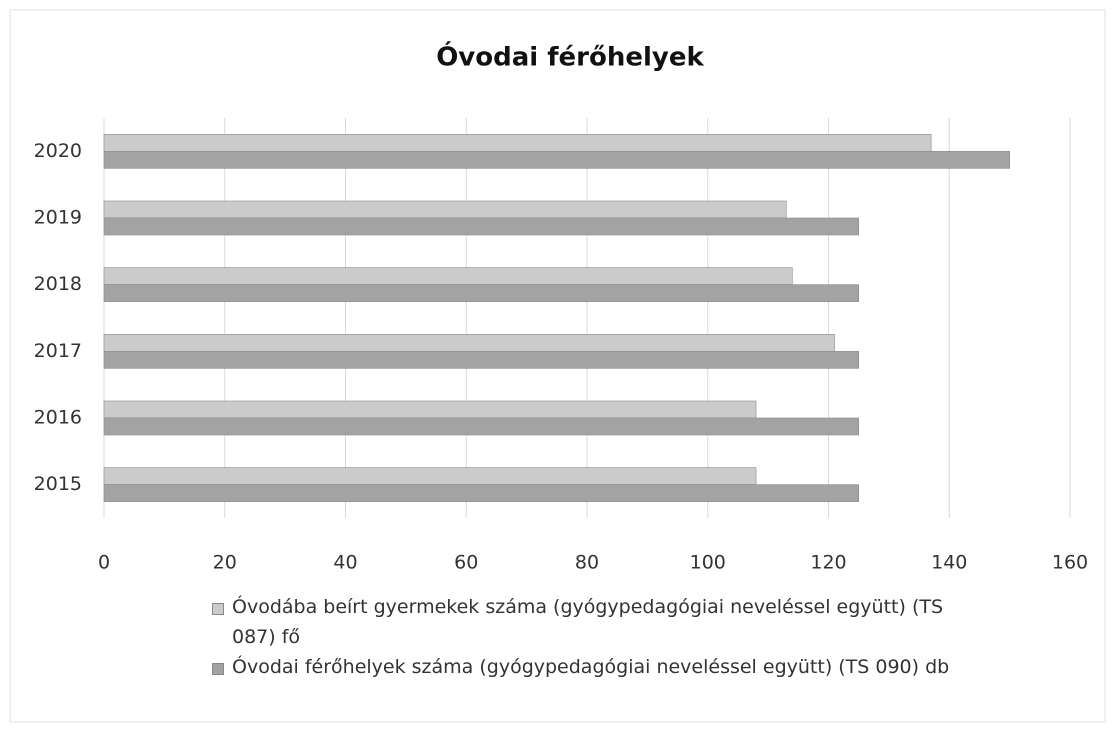  I want to click on y-tick-label: 2017, so click(58, 351).